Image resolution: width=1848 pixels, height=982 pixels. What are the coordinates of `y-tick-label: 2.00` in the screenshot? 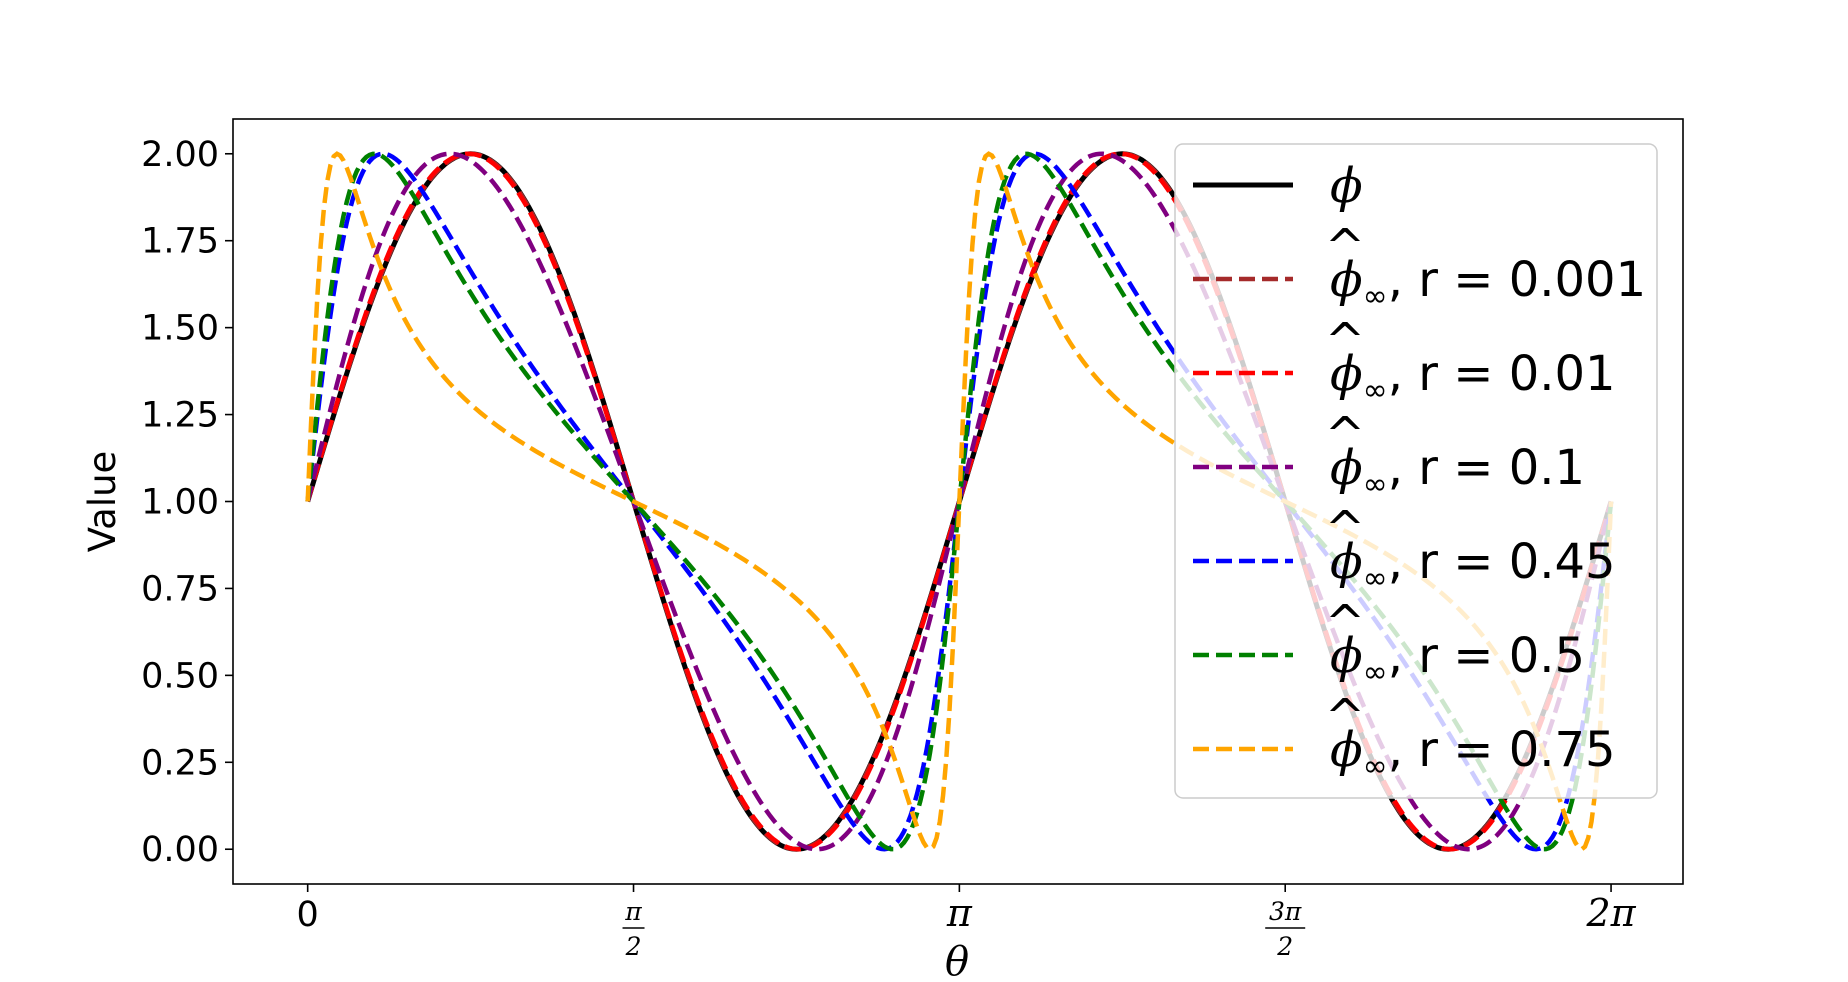 It's located at (180, 155).